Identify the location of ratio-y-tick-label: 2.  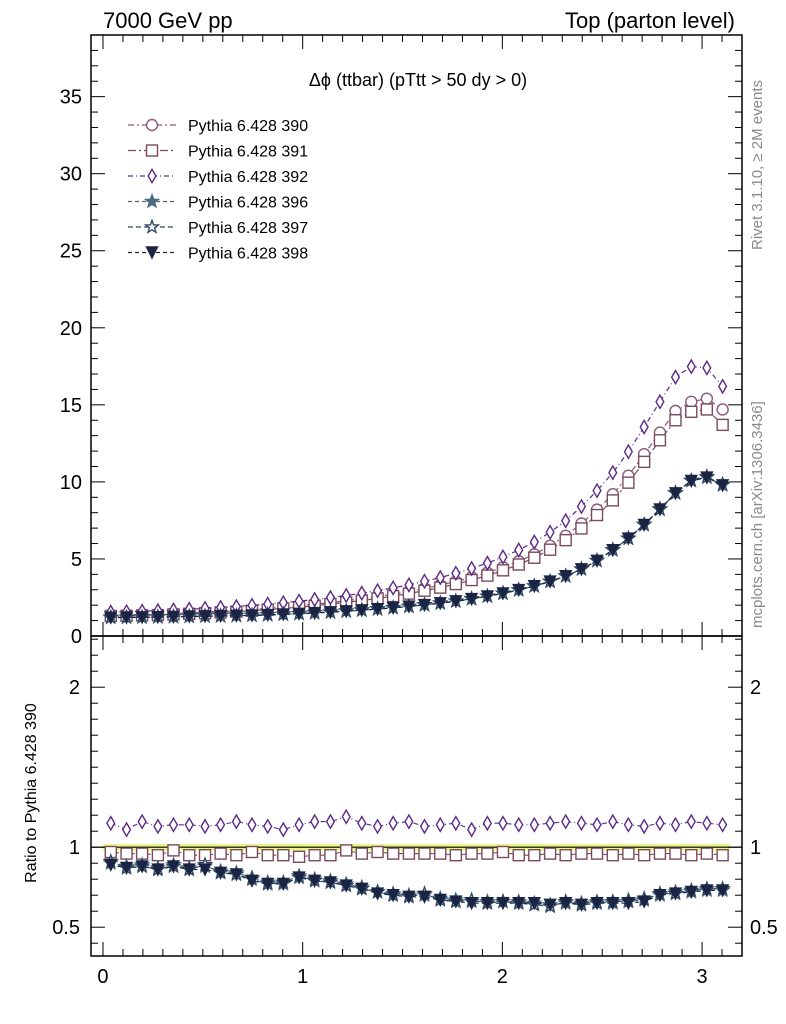
(74, 688).